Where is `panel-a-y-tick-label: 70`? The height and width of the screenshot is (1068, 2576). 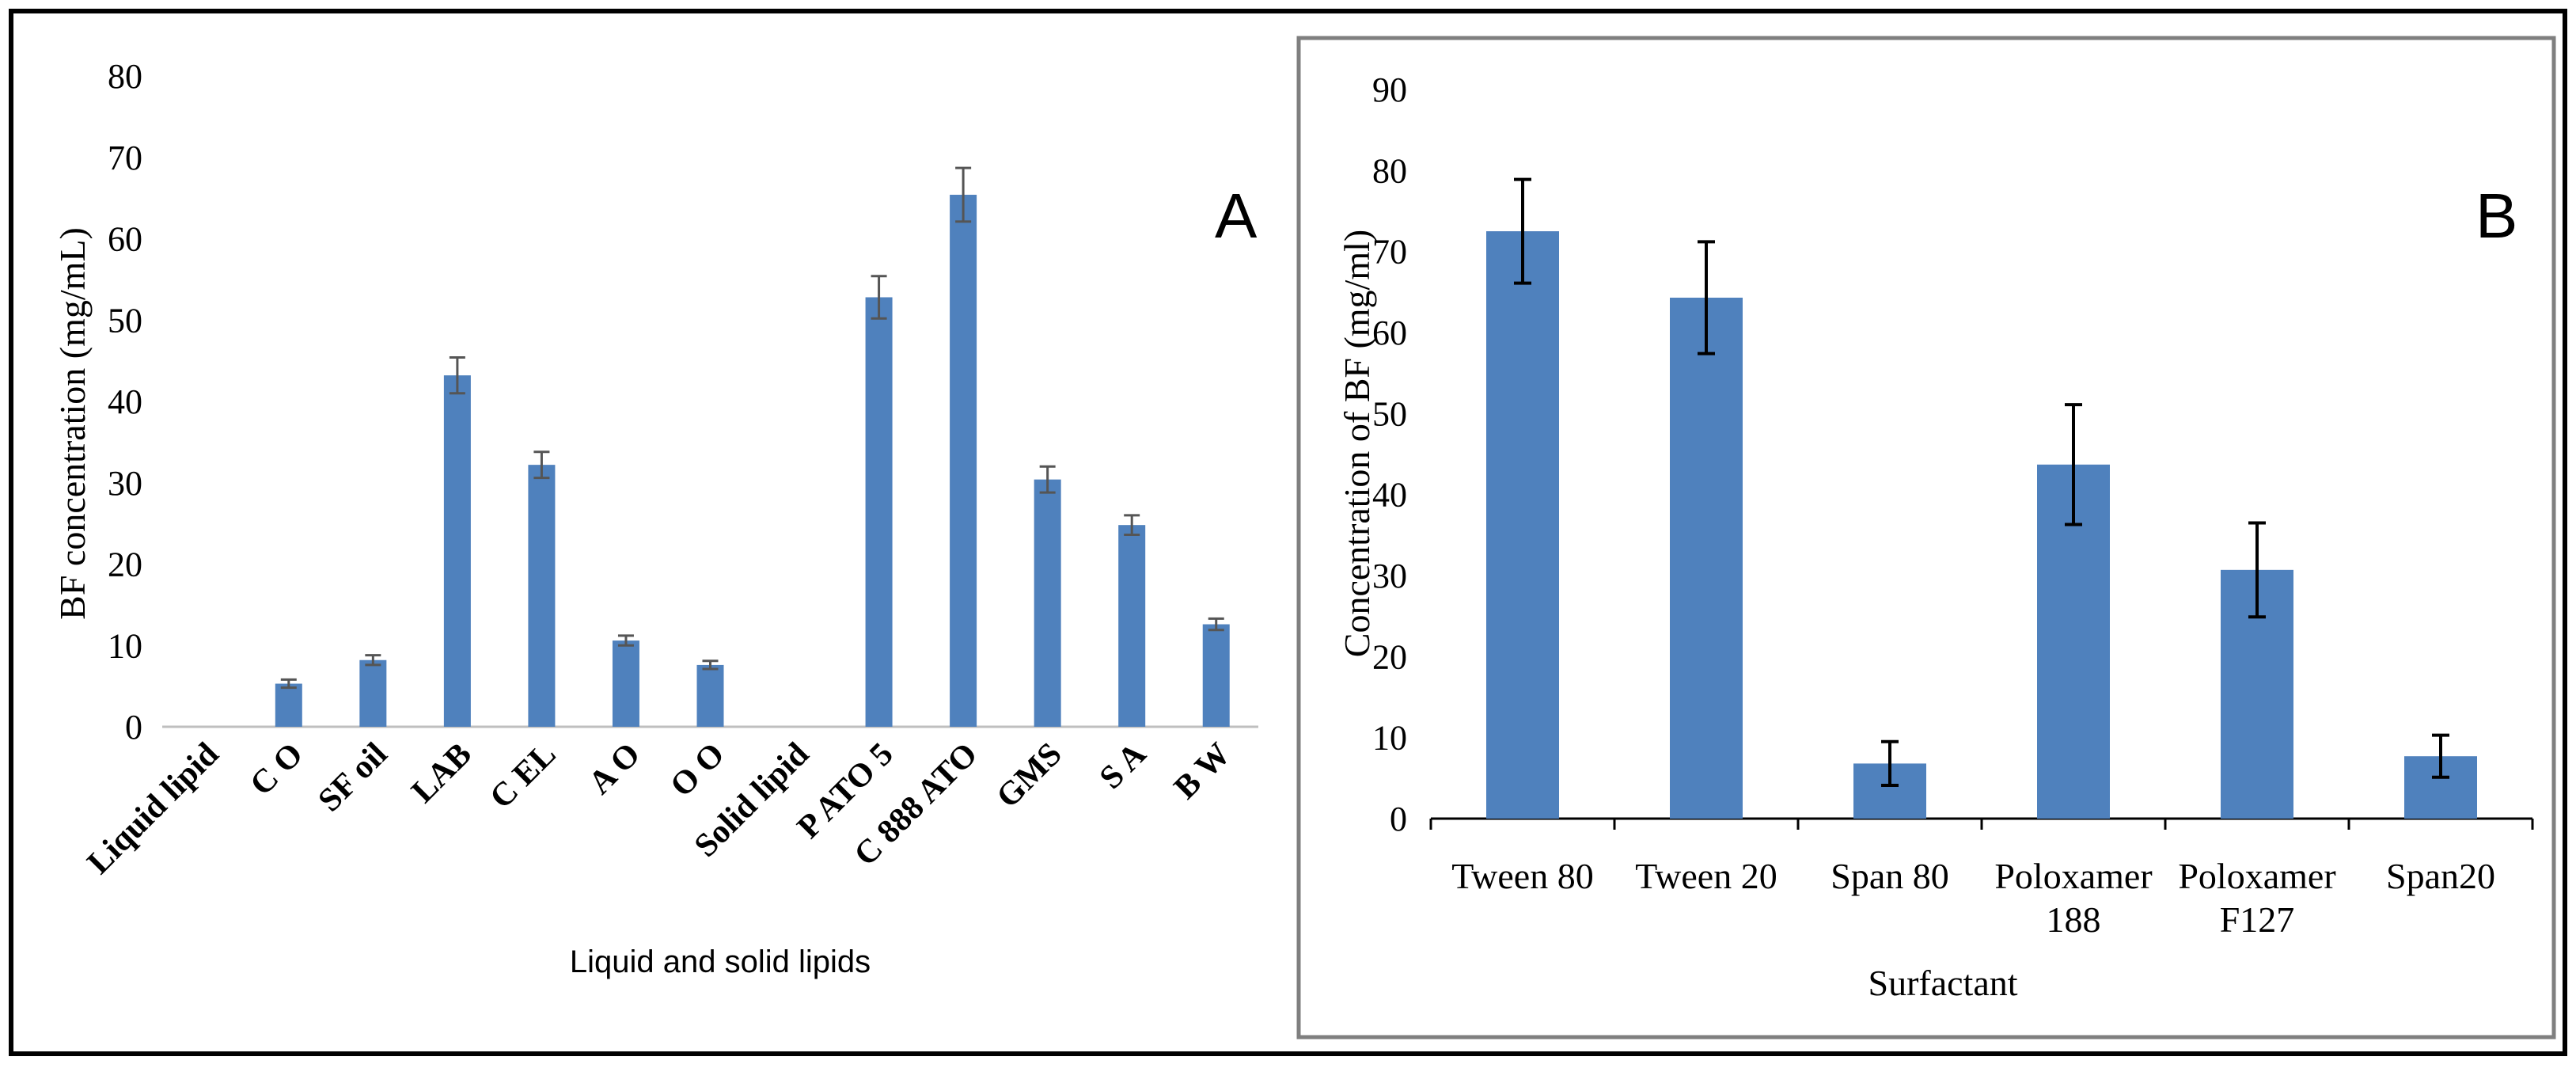
panel-a-y-tick-label: 70 is located at coordinates (125, 158).